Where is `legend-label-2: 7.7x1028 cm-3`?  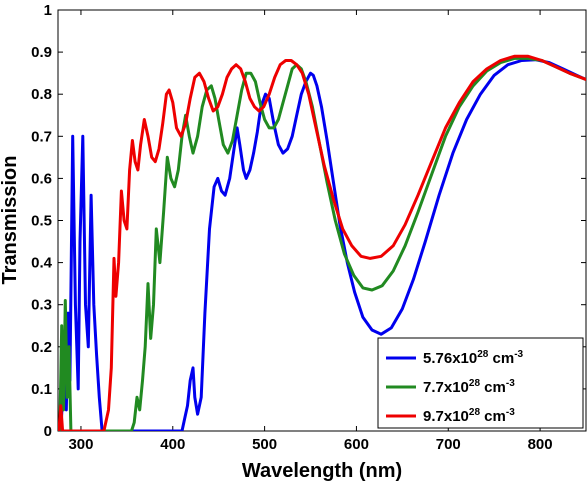 legend-label-2: 7.7x1028 cm-3 is located at coordinates (469, 387).